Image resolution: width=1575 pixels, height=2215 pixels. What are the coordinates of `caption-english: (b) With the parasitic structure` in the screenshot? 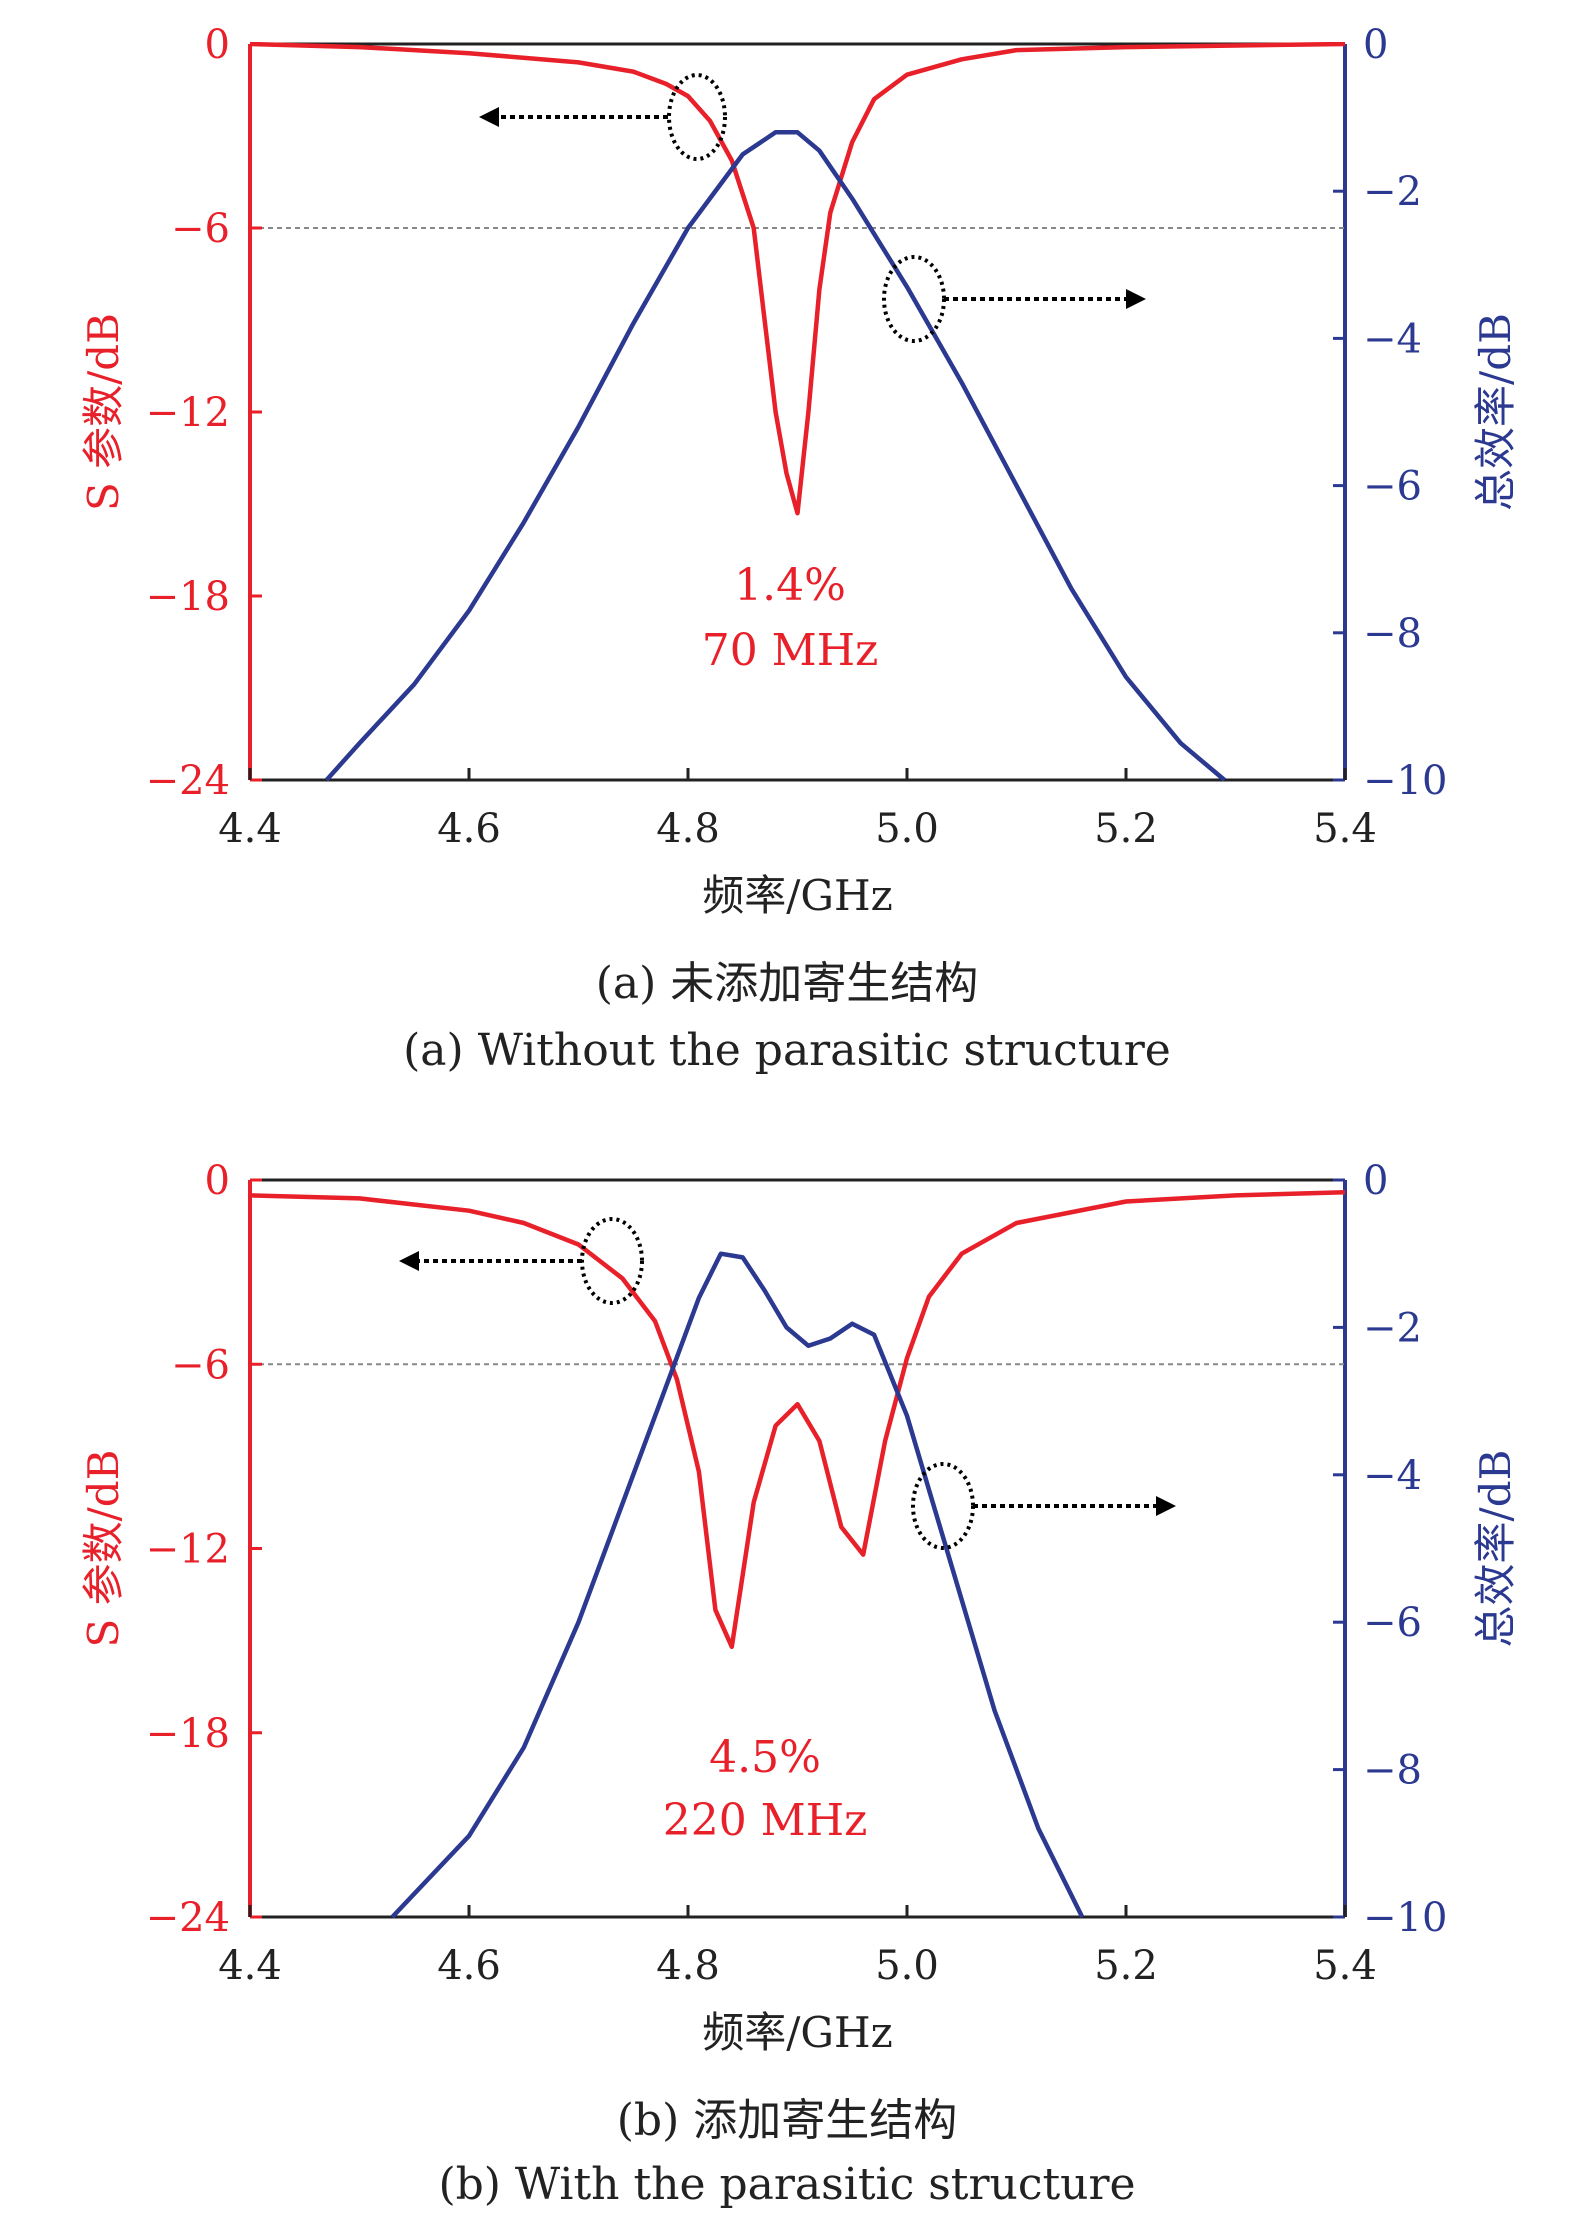 It's located at (786, 2184).